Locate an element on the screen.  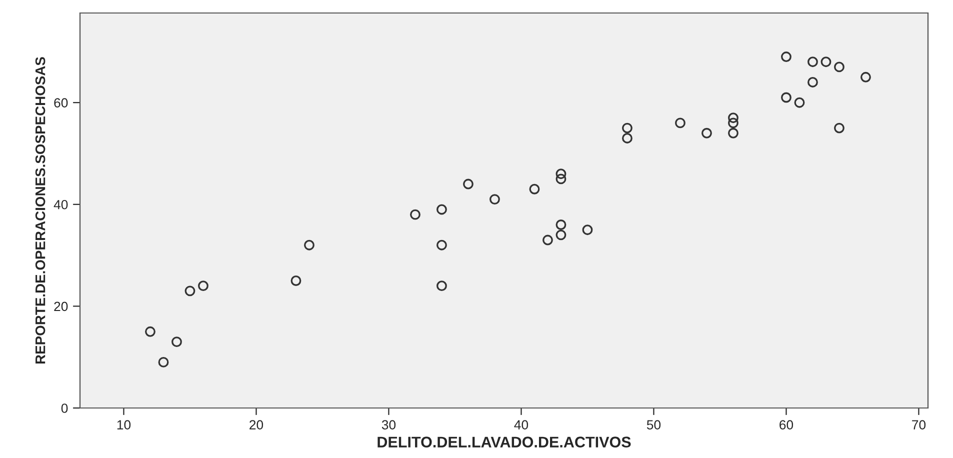
y-axis-title: REPORTE.DE.OPERACIONES.SOSPECHOSAS is located at coordinates (40, 210).